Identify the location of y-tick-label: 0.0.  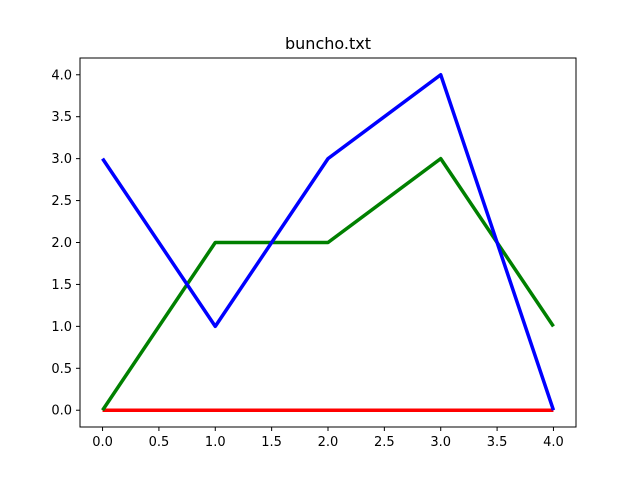
(61, 411).